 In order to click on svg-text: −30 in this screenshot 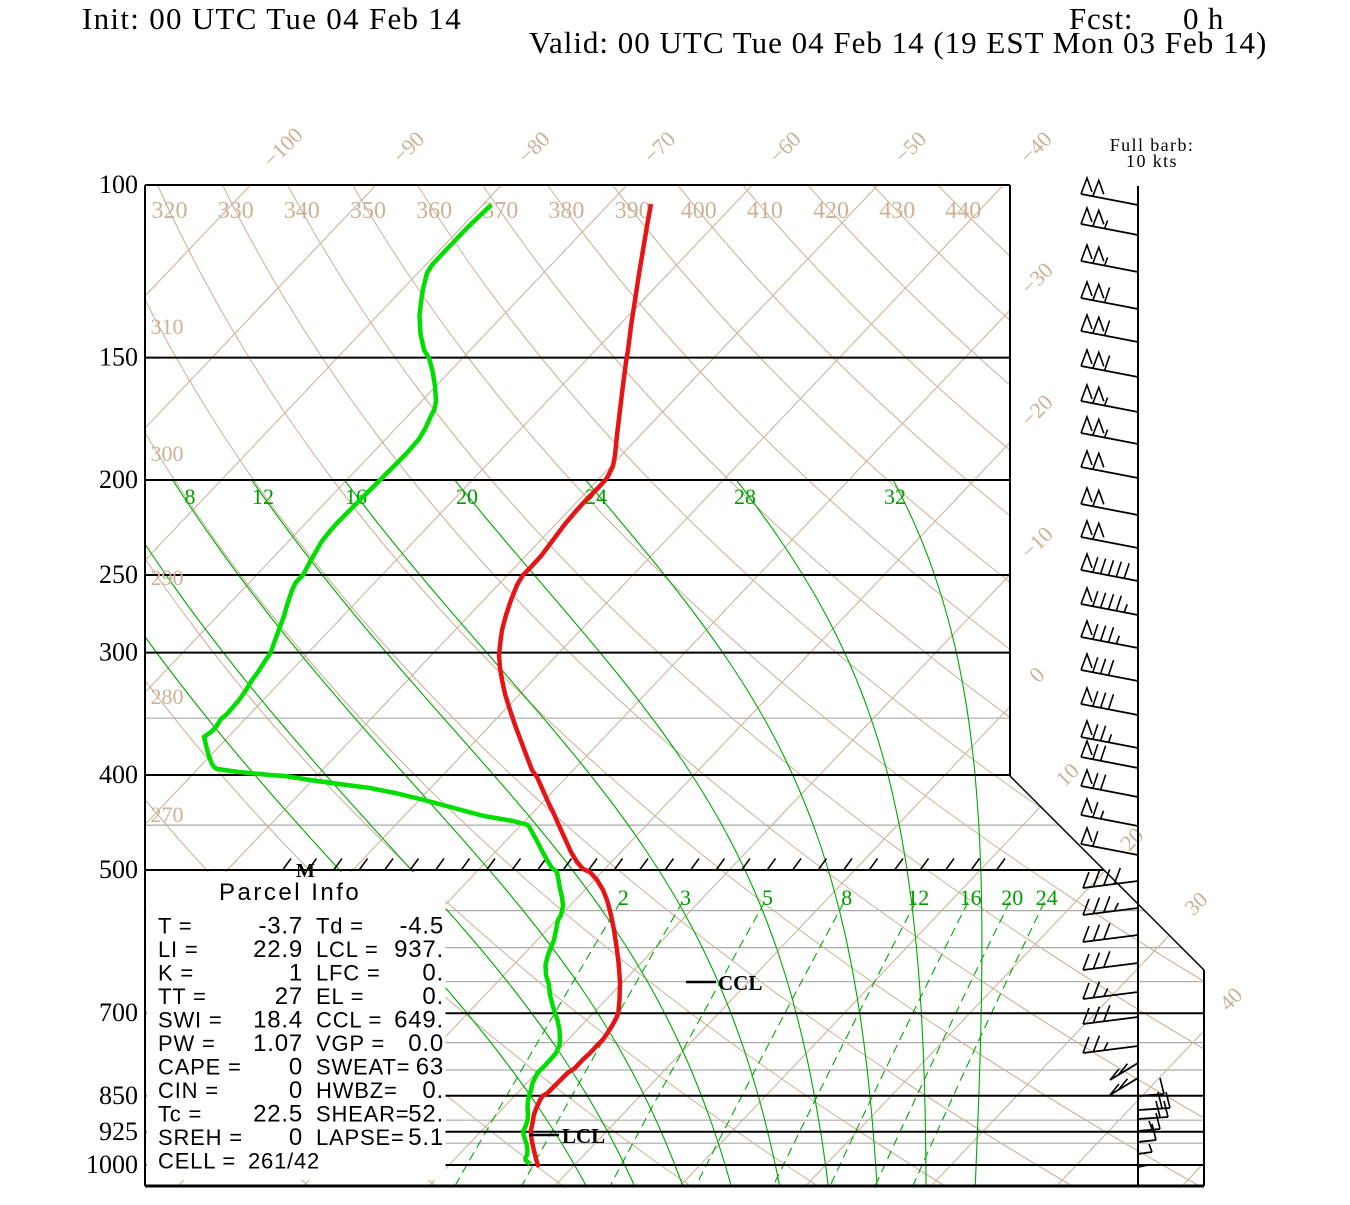, I will do `click(1037, 278)`.